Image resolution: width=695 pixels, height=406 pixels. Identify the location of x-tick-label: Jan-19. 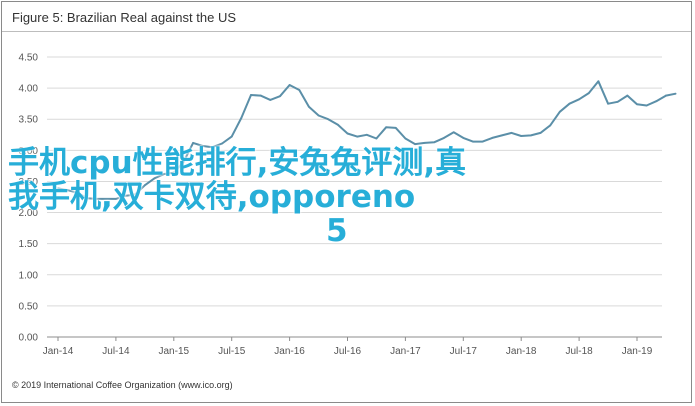
(637, 351).